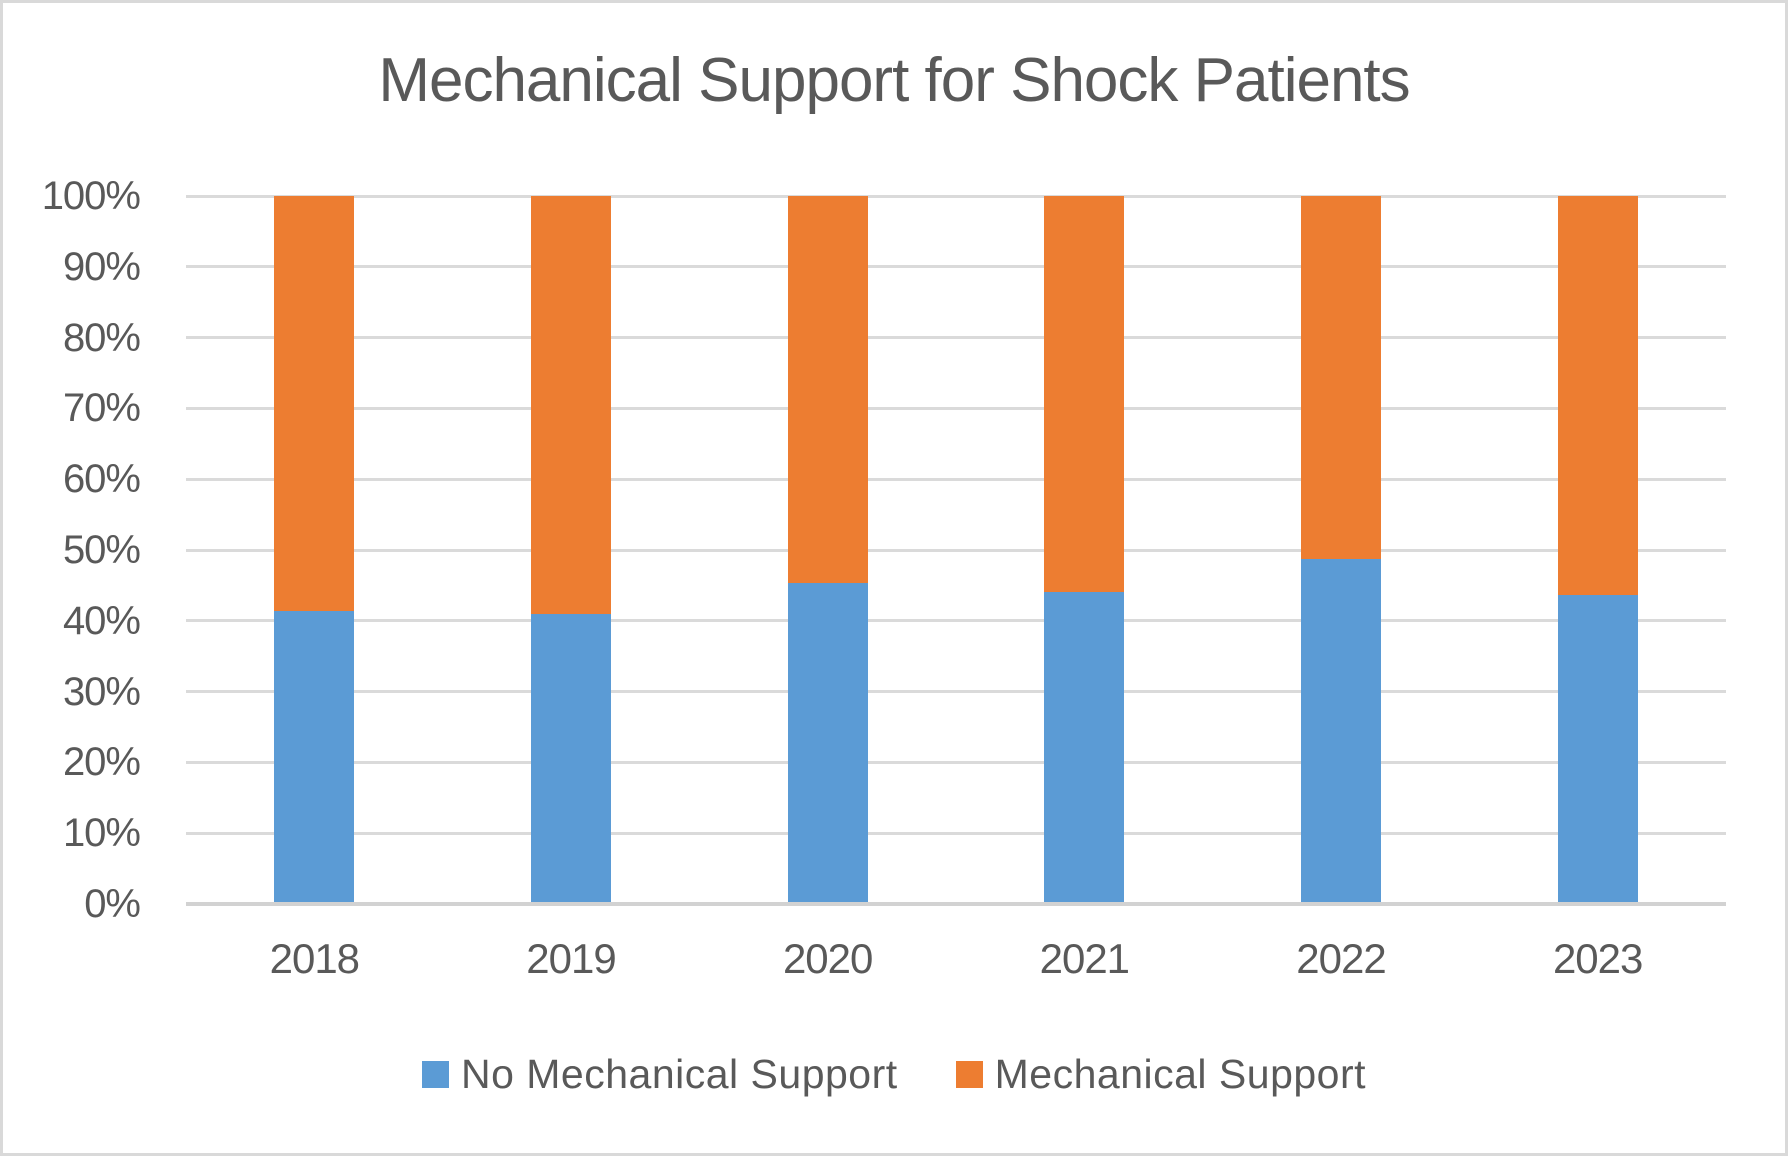  I want to click on bar-segment-2020-no-mechanical-support, so click(827, 743).